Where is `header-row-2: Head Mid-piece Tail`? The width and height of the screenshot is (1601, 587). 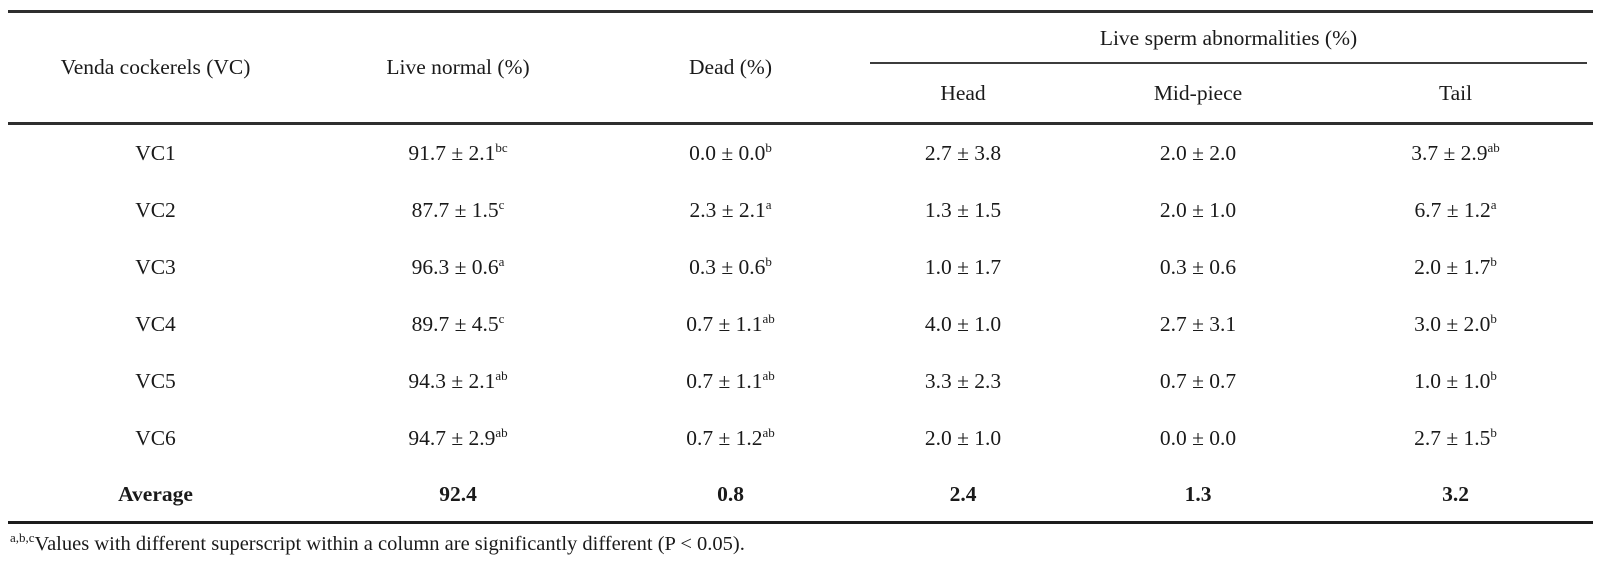
header-row-2: Head Mid-piece Tail is located at coordinates (800, 94).